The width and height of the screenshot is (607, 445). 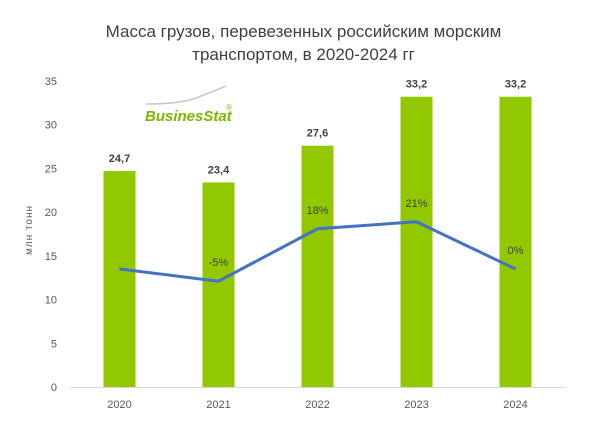 I want to click on growth-label: 0%, so click(x=516, y=251).